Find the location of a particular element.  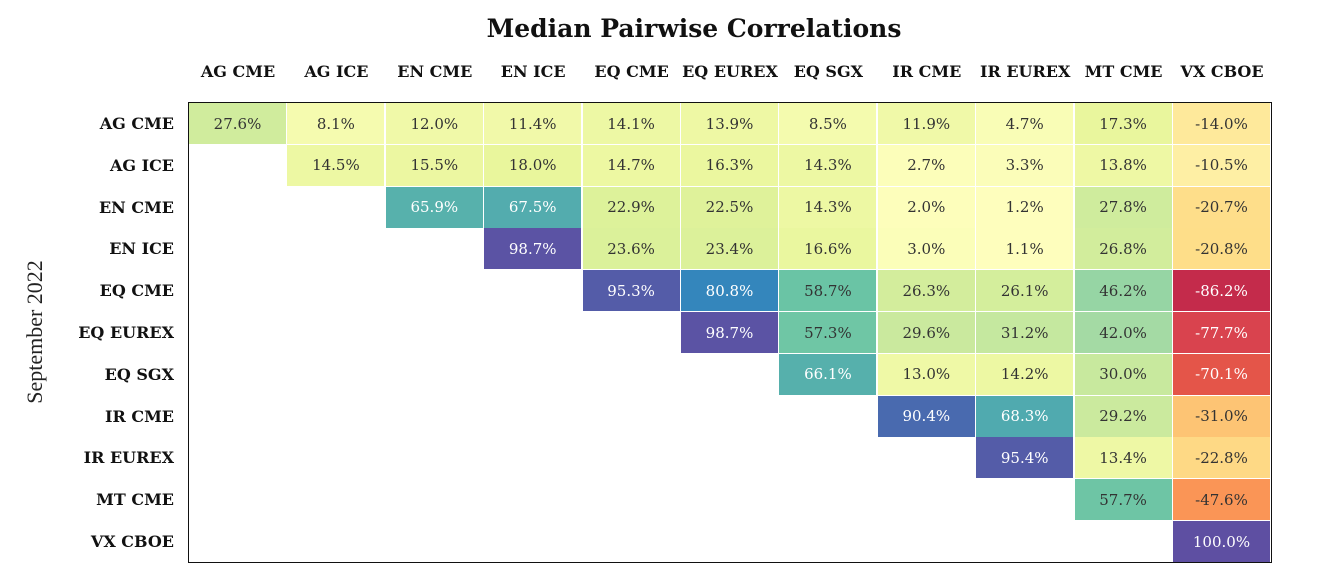

row-label-mt-cme: MT CME is located at coordinates (135, 500).